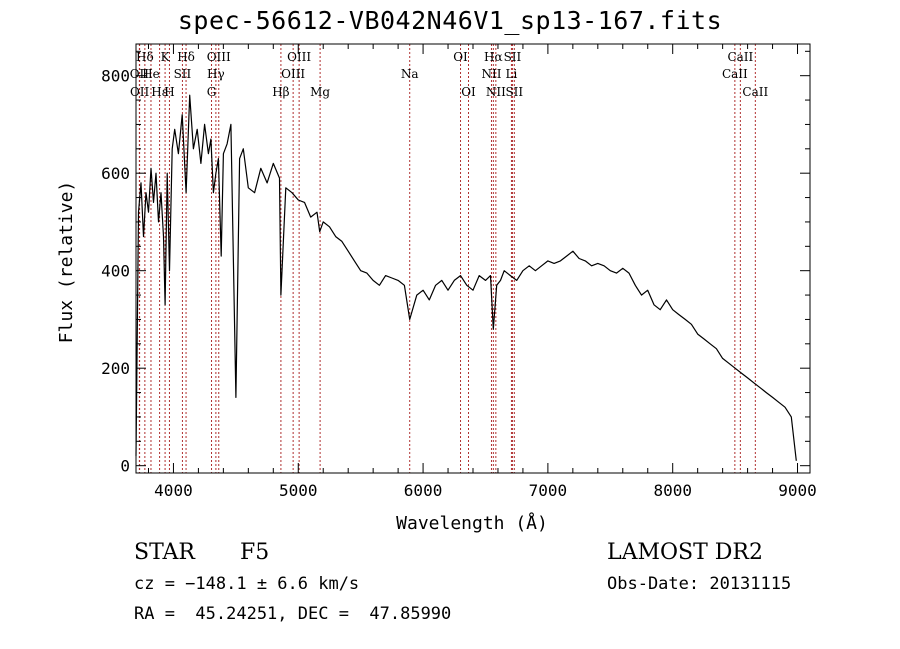  What do you see at coordinates (493, 57) in the screenshot?
I see `spectral-line-label: Hα` at bounding box center [493, 57].